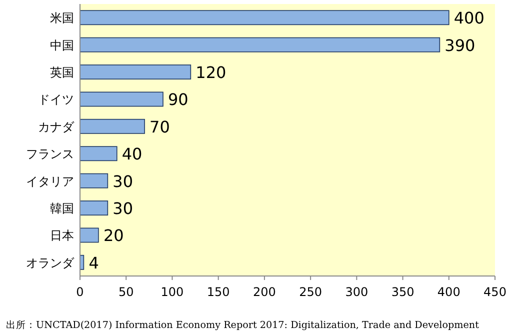  I want to click on data-label: 4, so click(93, 262).